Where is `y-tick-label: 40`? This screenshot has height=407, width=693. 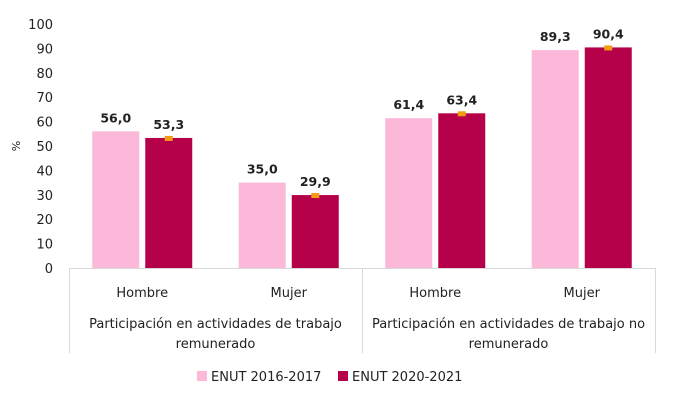
y-tick-label: 40 is located at coordinates (44, 171).